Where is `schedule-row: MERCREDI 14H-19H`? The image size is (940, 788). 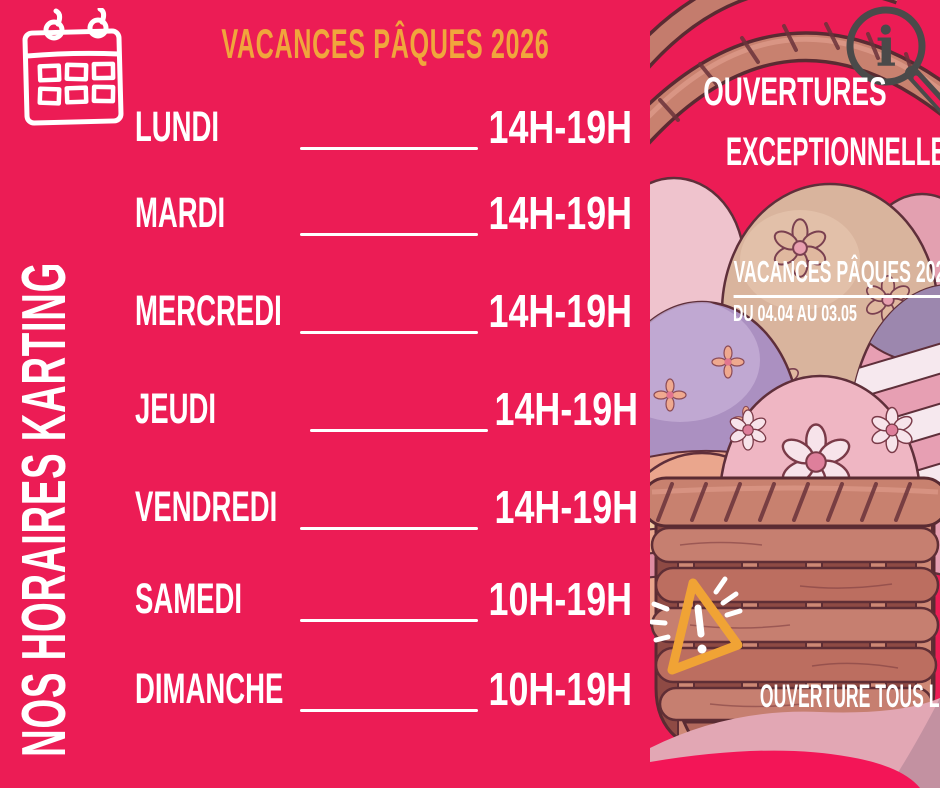
schedule-row: MERCREDI 14H-19H is located at coordinates (325, 311).